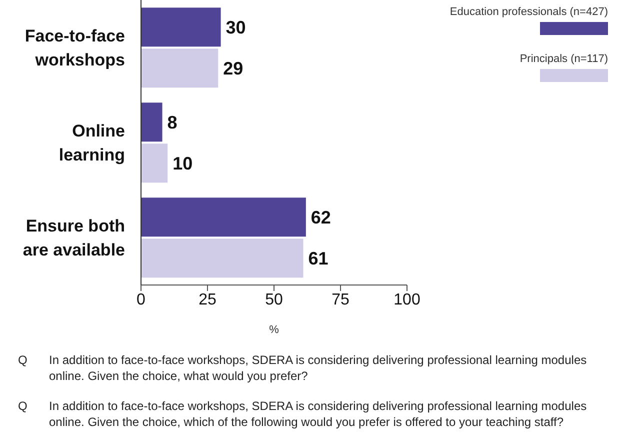 Image resolution: width=640 pixels, height=446 pixels. What do you see at coordinates (564, 59) in the screenshot?
I see `text: Principals (n=117)` at bounding box center [564, 59].